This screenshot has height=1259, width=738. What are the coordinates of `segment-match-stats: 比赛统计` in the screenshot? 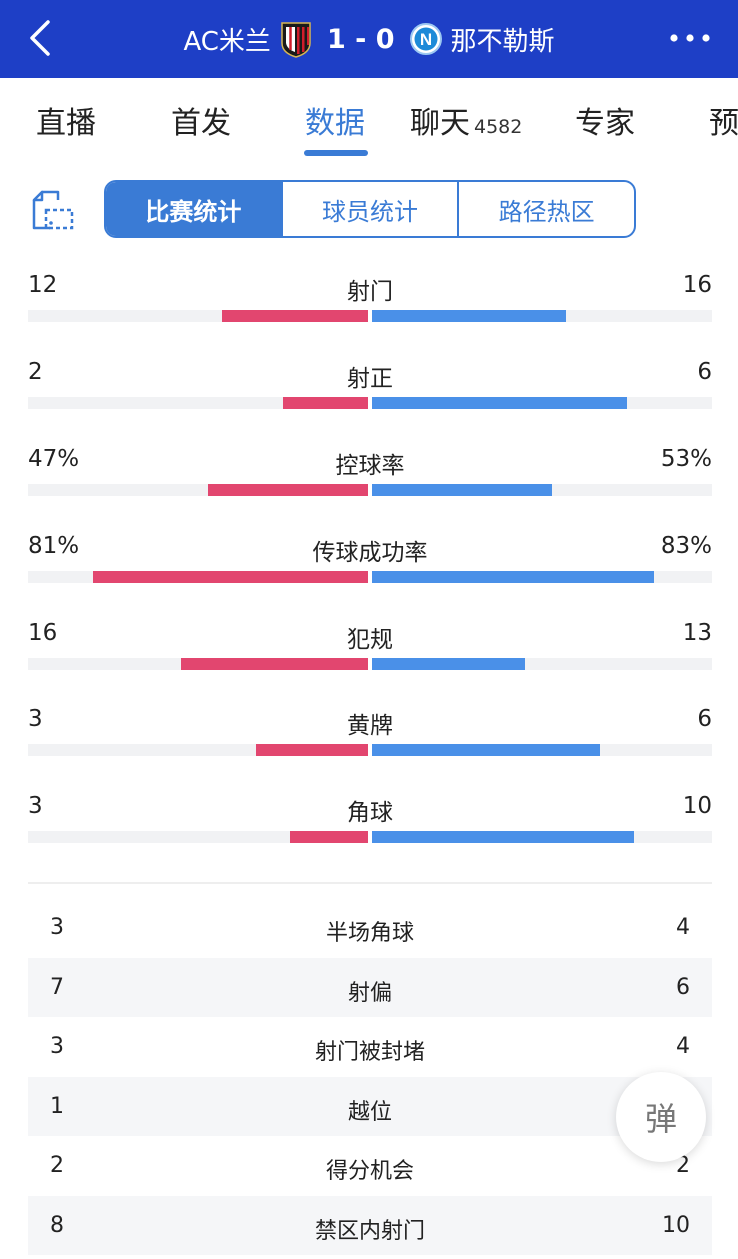 It's located at (193, 209).